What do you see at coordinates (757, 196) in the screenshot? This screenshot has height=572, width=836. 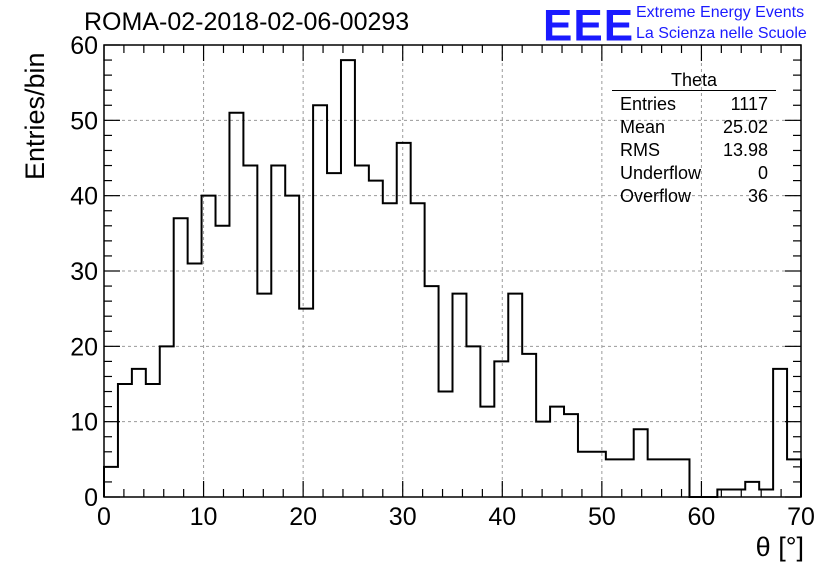 I see `stats-value: 36` at bounding box center [757, 196].